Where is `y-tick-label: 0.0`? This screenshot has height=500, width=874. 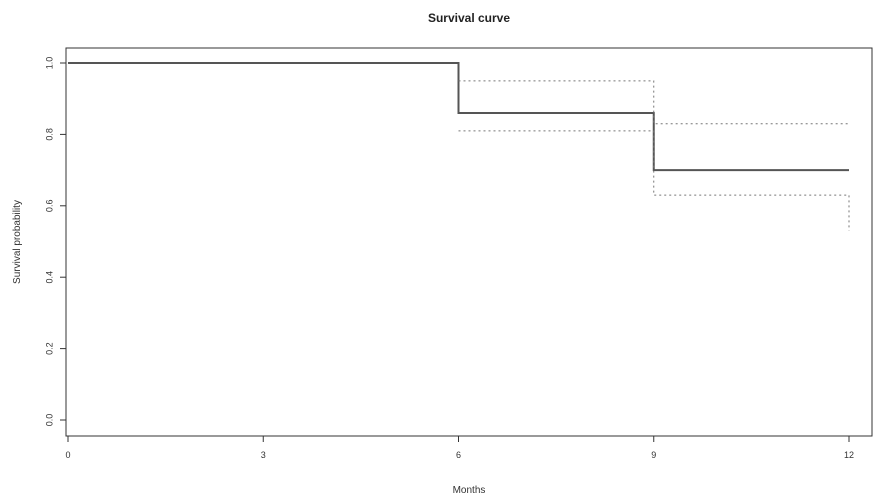 y-tick-label: 0.0 is located at coordinates (49, 420).